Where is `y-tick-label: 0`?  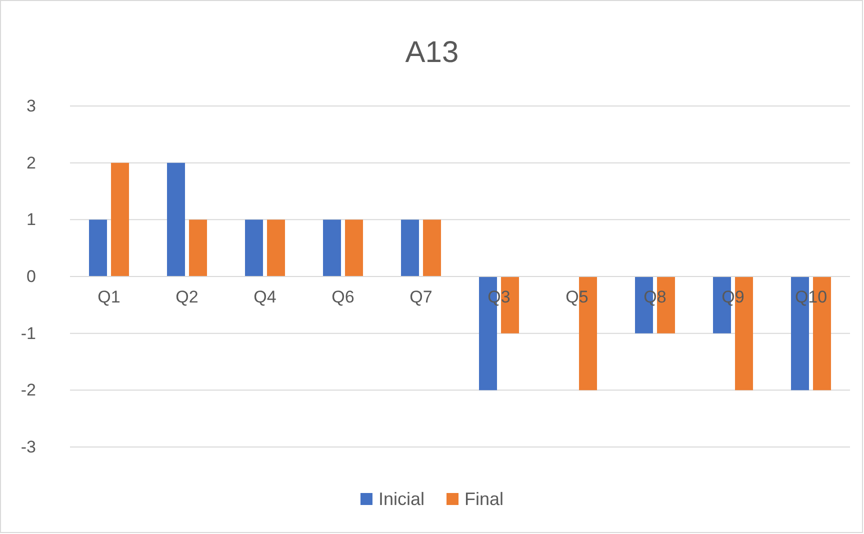
y-tick-label: 0 is located at coordinates (31, 276).